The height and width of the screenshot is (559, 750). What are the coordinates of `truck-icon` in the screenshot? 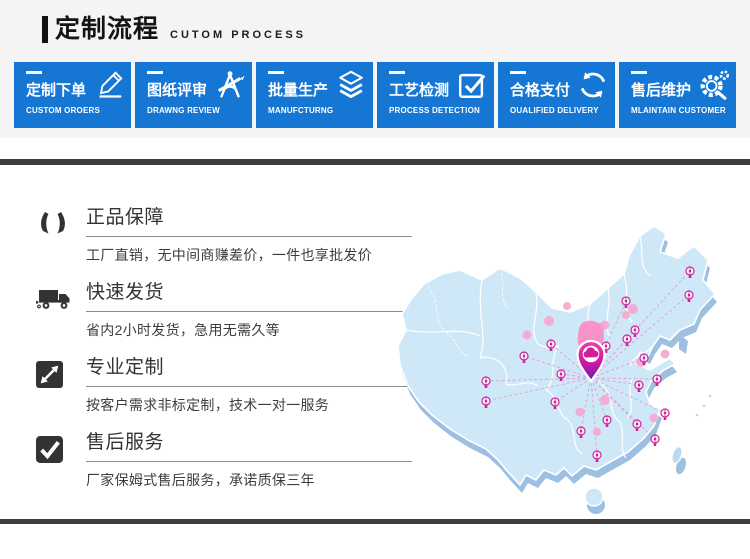 It's located at (54, 303).